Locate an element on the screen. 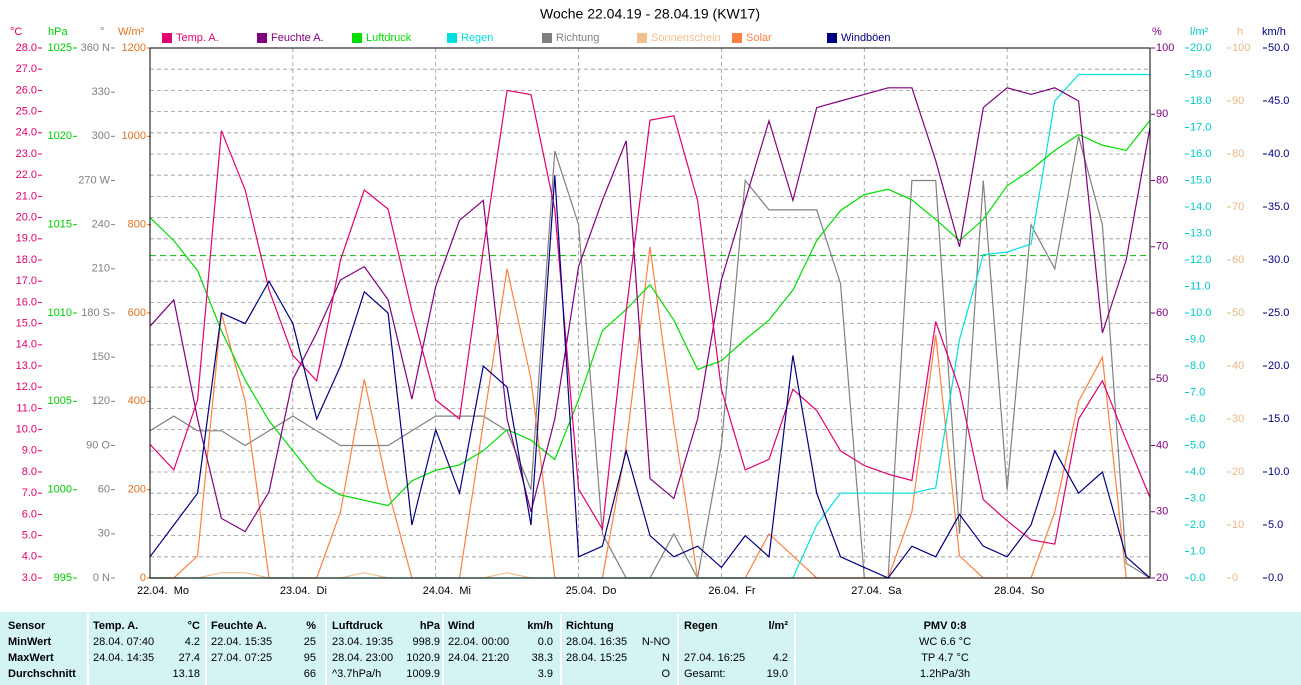 The image size is (1301, 685). x-tick-label: 27.04. Sa is located at coordinates (876, 591).